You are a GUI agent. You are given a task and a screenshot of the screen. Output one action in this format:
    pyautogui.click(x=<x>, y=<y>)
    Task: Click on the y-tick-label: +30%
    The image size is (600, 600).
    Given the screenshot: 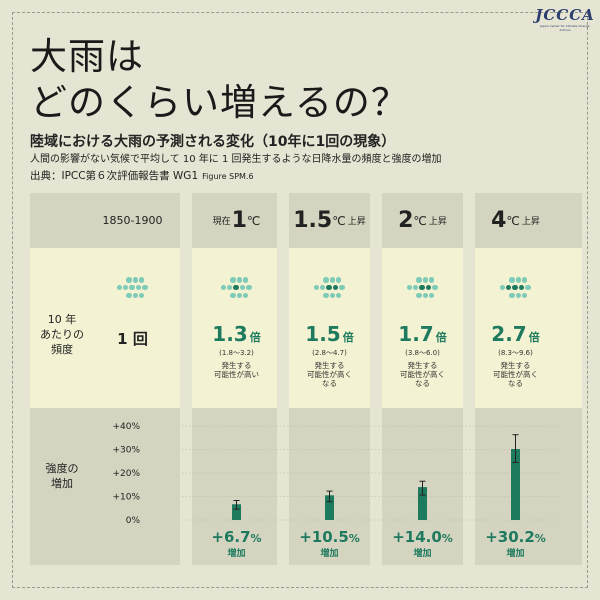 What is the action you would take?
    pyautogui.click(x=126, y=451)
    